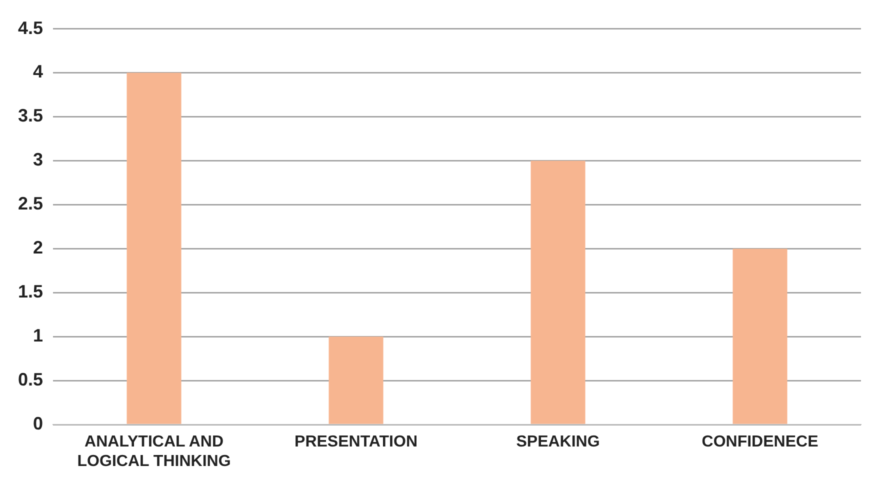 This screenshot has height=487, width=875. Describe the element at coordinates (31, 204) in the screenshot. I see `y-tick-label: 2.5` at that location.